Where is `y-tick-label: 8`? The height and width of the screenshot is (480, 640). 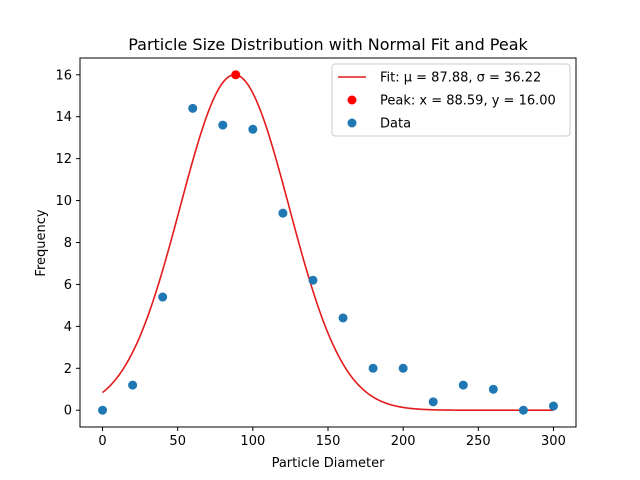 y-tick-label: 8 is located at coordinates (68, 243).